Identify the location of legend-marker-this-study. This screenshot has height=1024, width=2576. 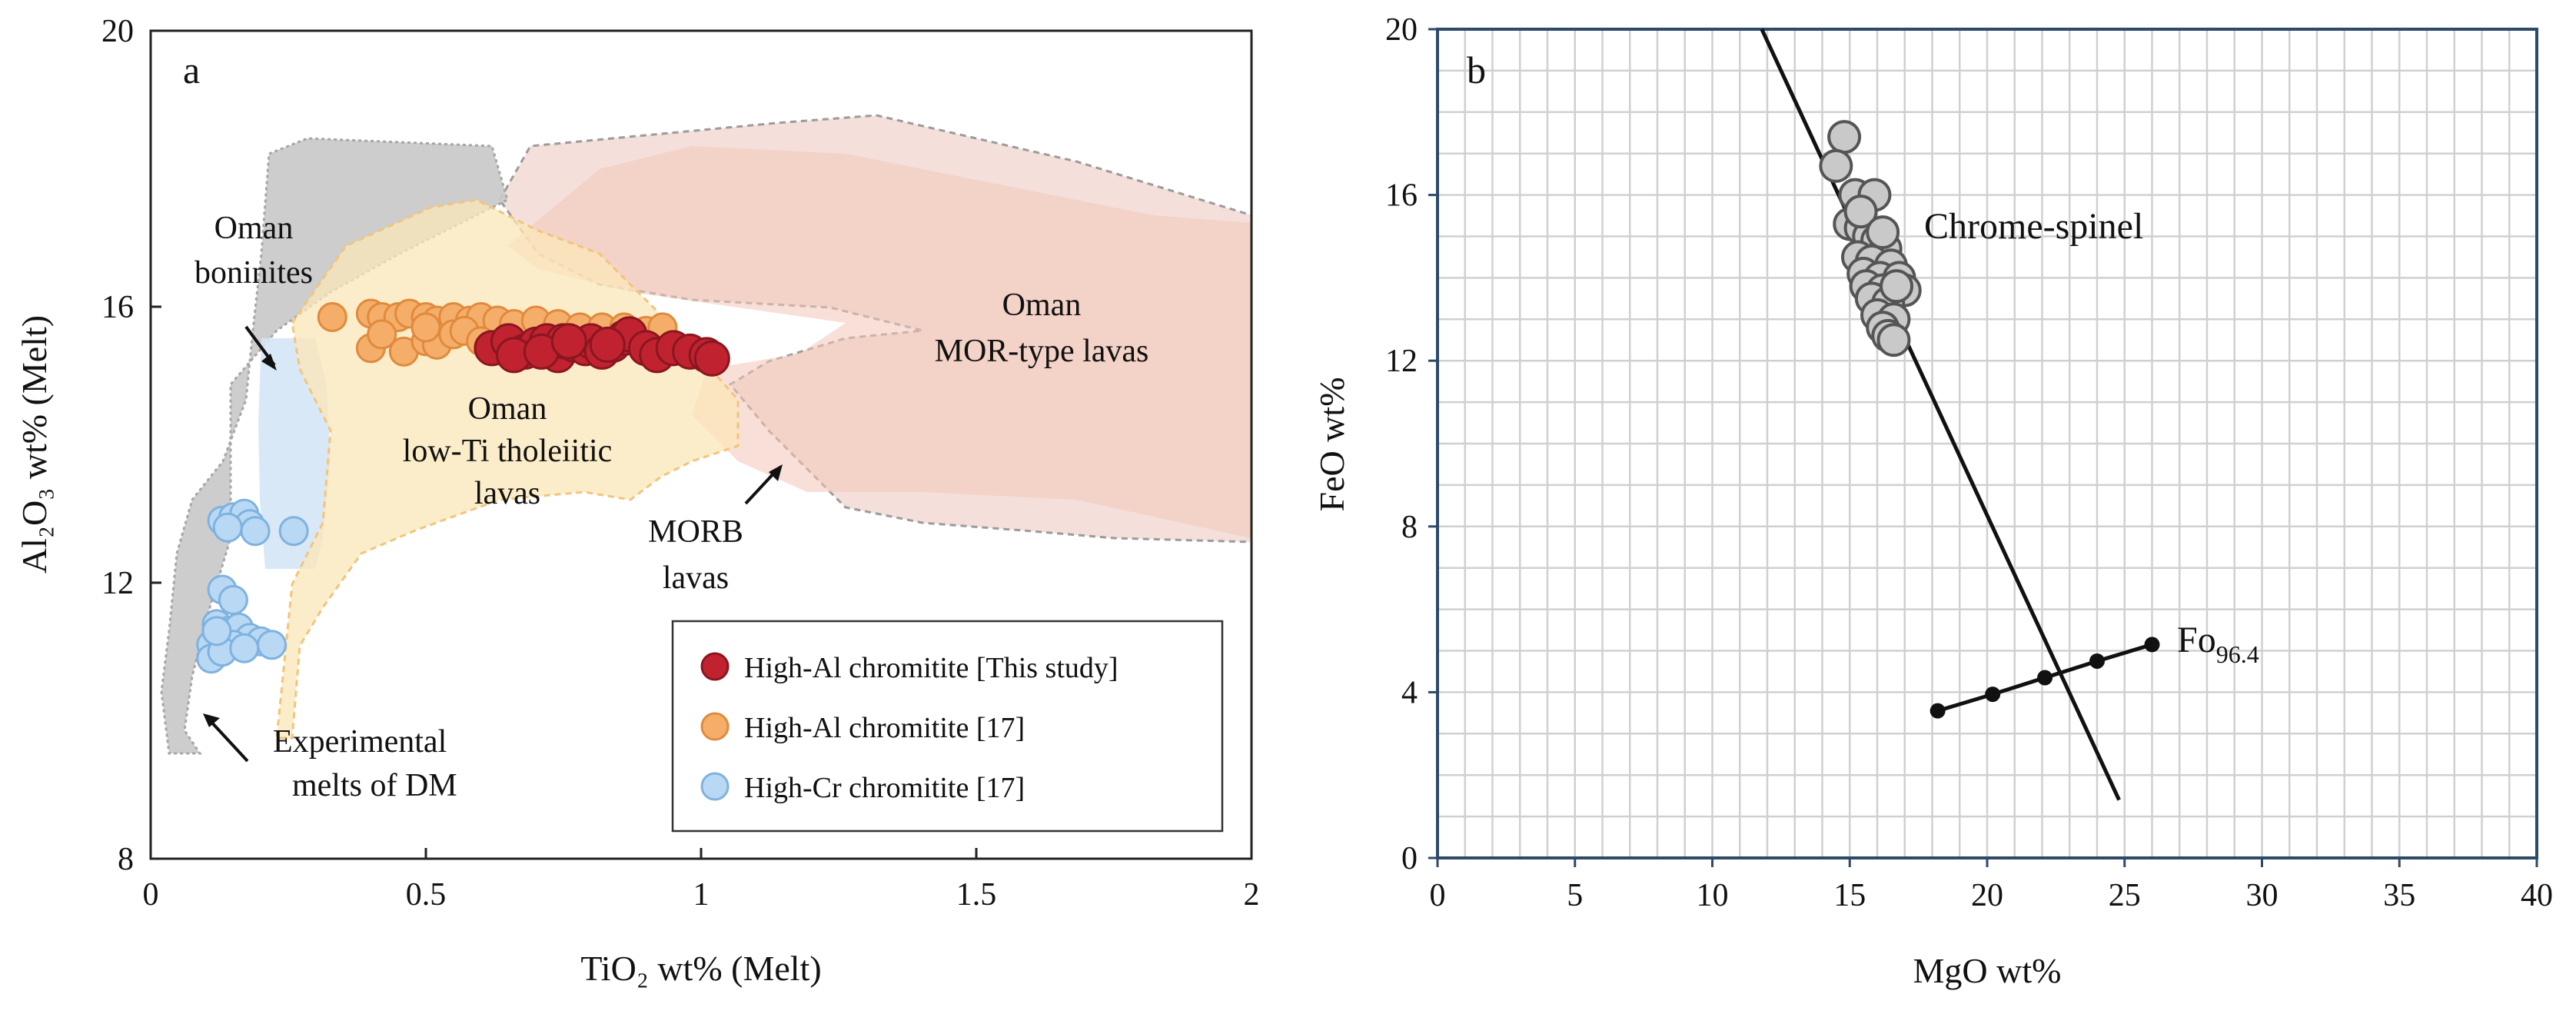
(715, 666).